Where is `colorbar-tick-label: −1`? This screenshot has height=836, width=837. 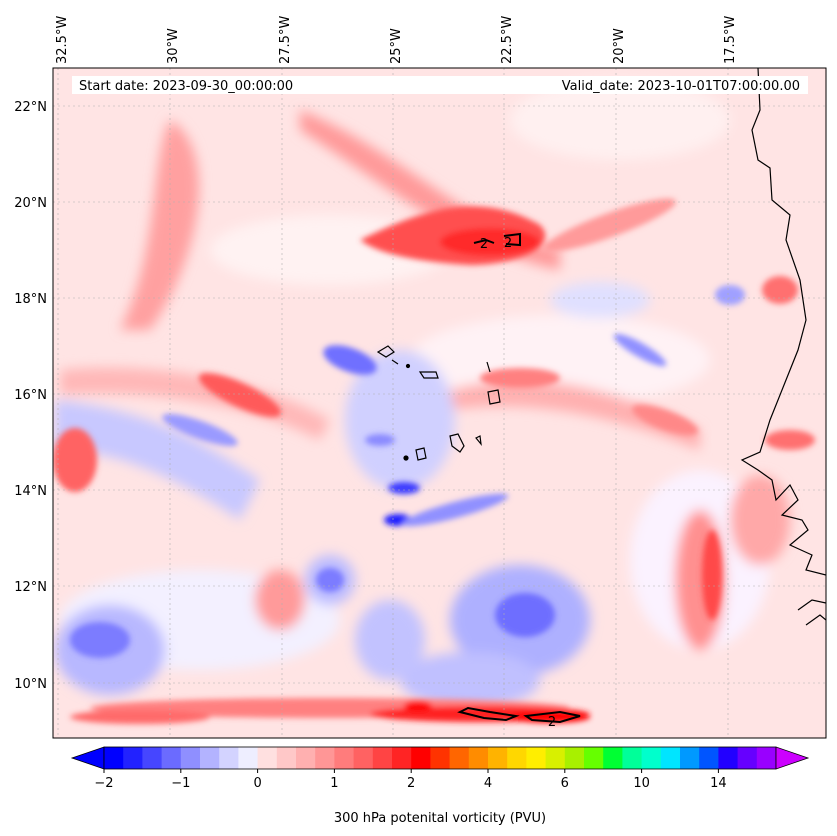 colorbar-tick-label: −1 is located at coordinates (180, 783).